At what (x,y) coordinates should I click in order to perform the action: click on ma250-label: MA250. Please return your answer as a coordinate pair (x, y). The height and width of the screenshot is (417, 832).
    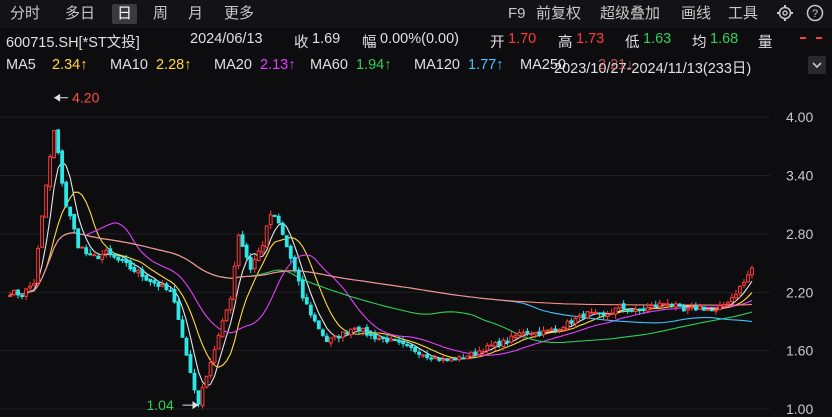
    Looking at the image, I should click on (543, 65).